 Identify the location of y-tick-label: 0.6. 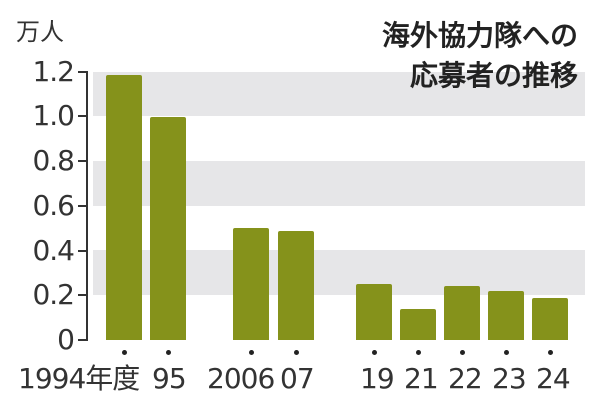
(53, 205).